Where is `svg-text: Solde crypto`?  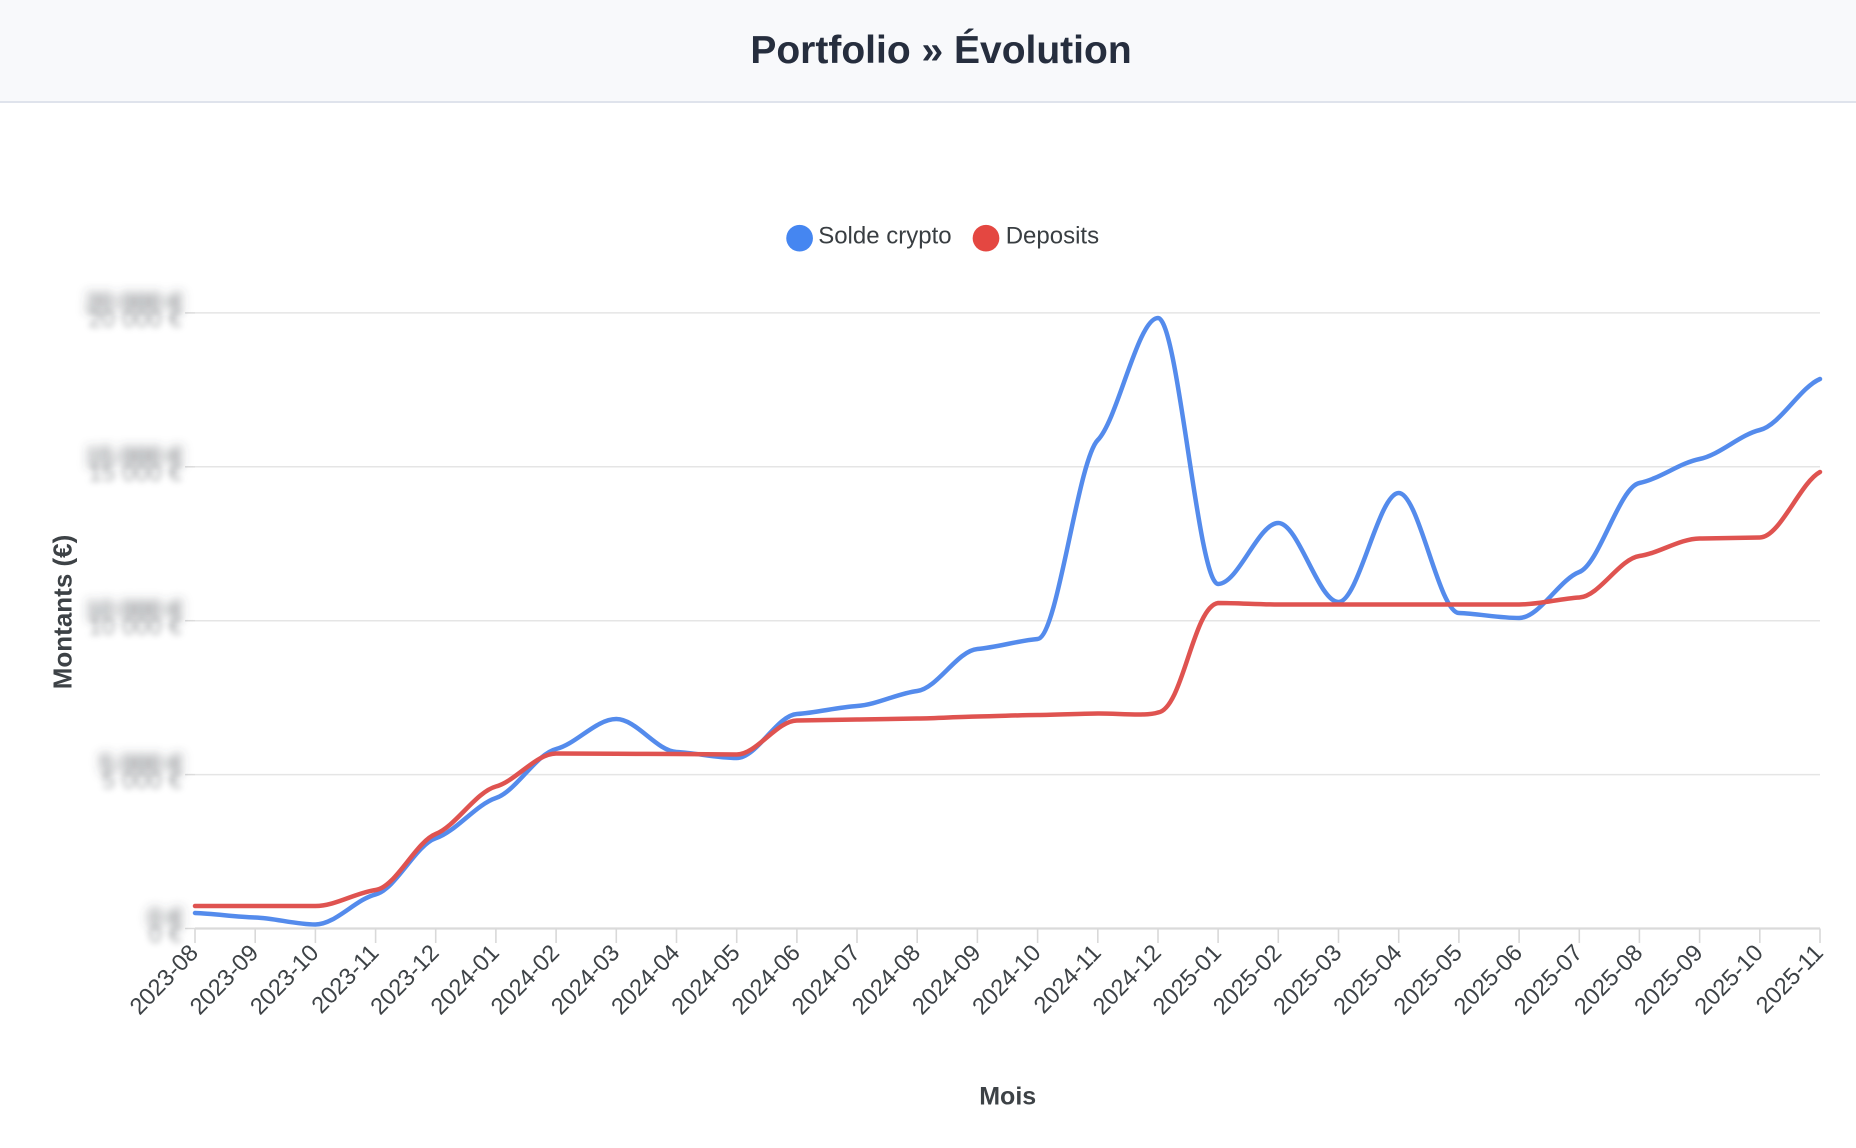
svg-text: Solde crypto is located at coordinates (884, 236).